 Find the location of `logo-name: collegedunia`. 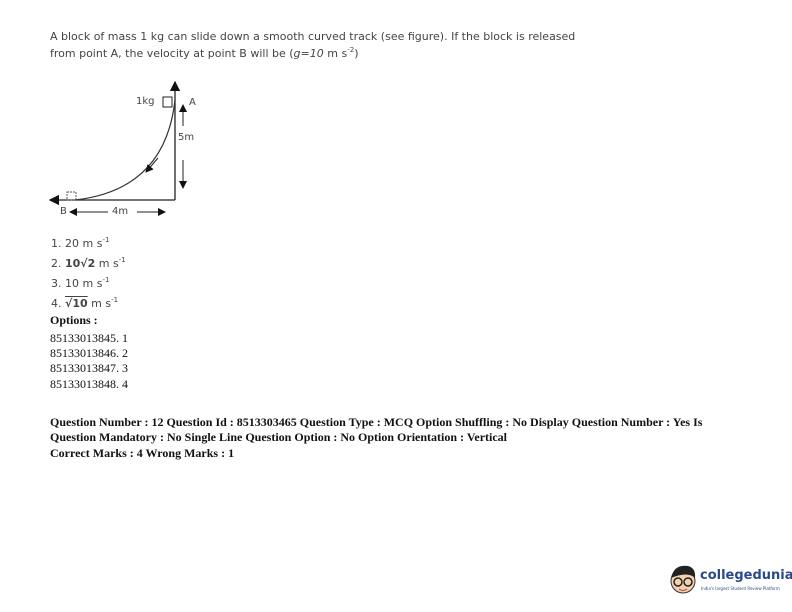

logo-name: collegedunia is located at coordinates (746, 575).